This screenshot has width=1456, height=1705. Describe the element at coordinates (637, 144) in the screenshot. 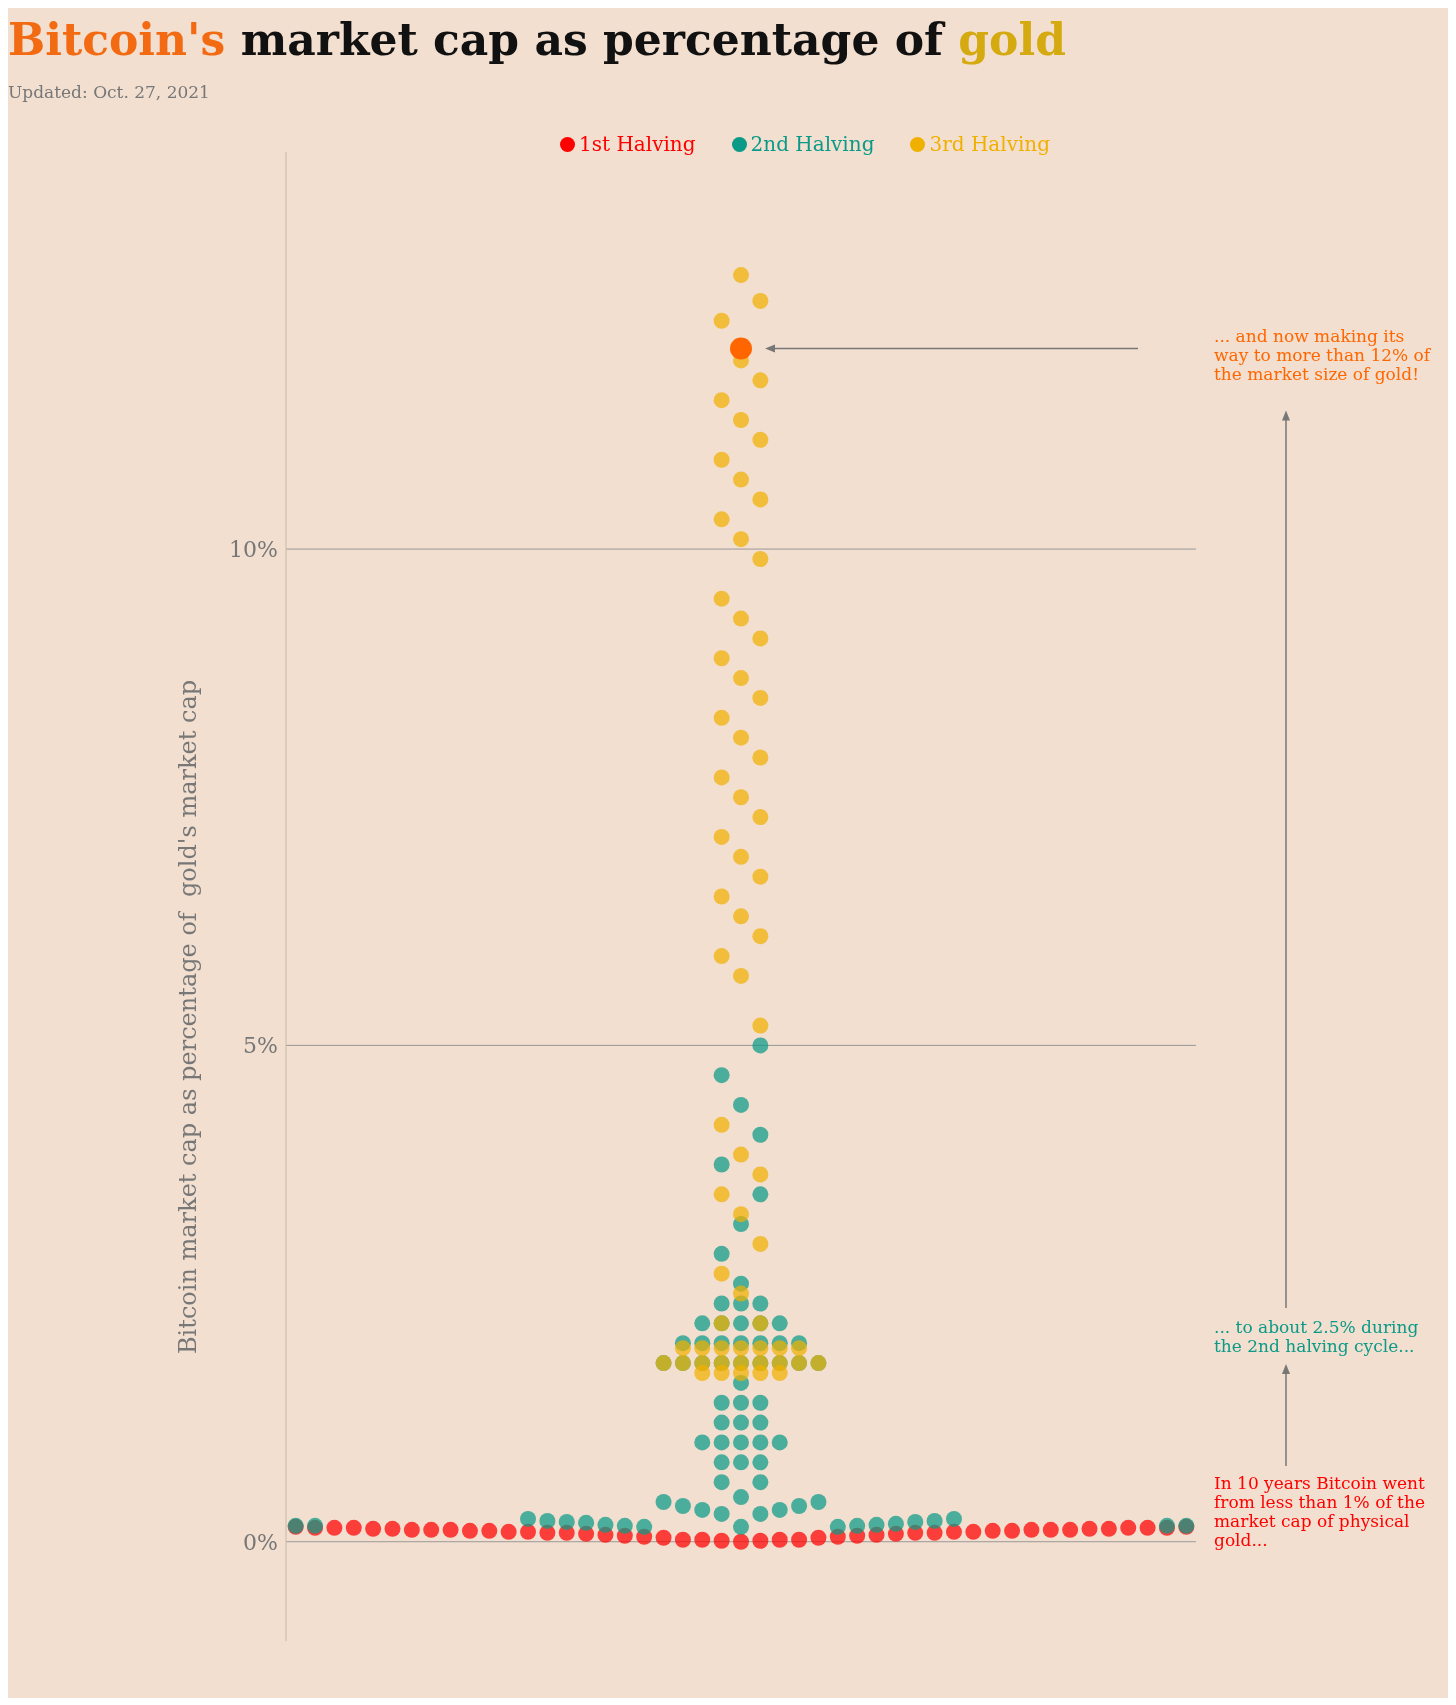

I see `legend-label: 1st Halving` at that location.